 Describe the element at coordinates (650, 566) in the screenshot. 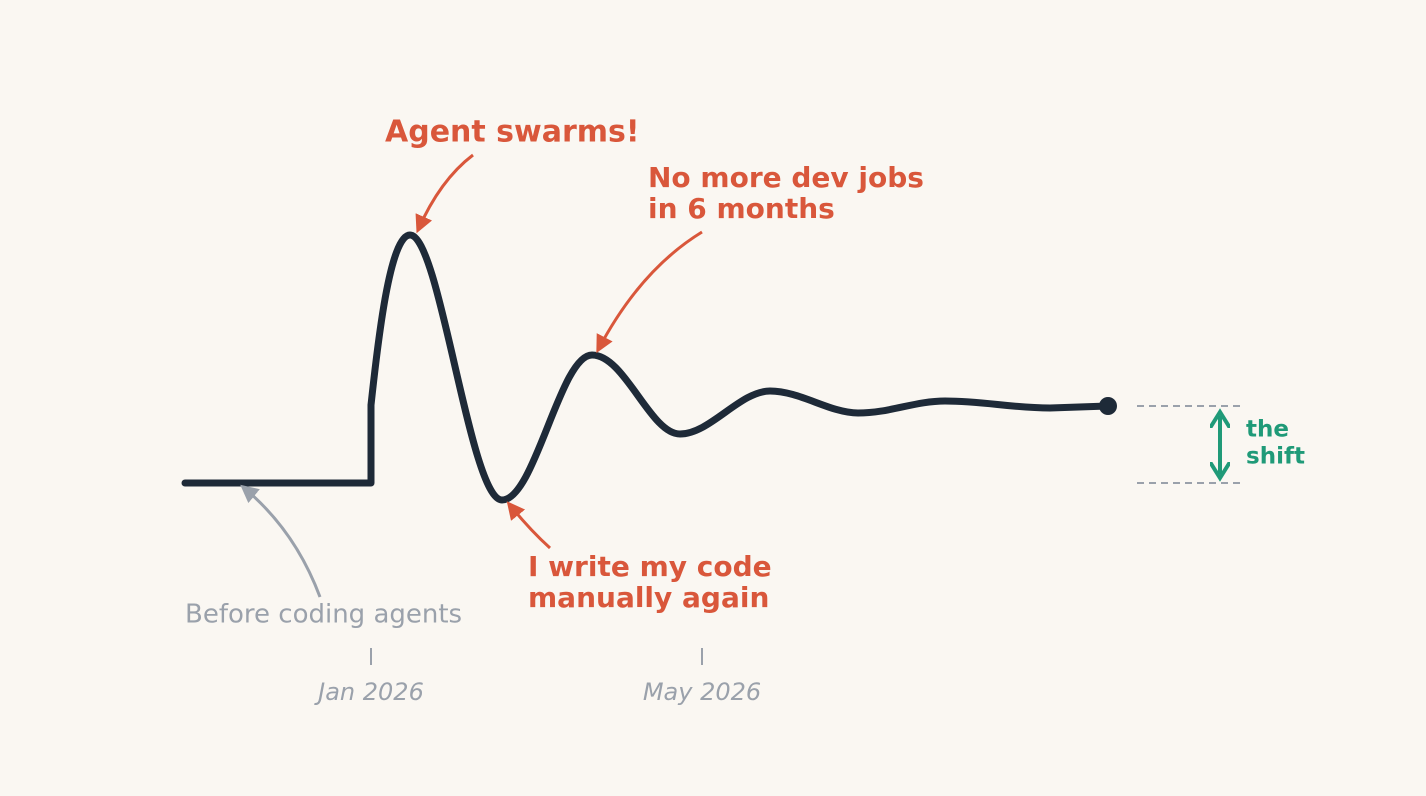

I see `annotation: I write my code` at that location.